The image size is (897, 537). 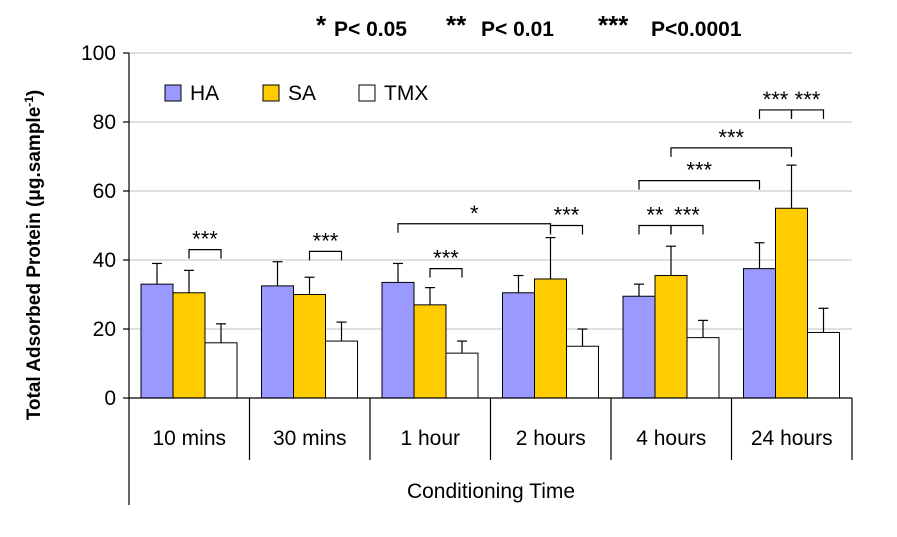 I want to click on sig-key-2-stars: **, so click(x=456, y=25).